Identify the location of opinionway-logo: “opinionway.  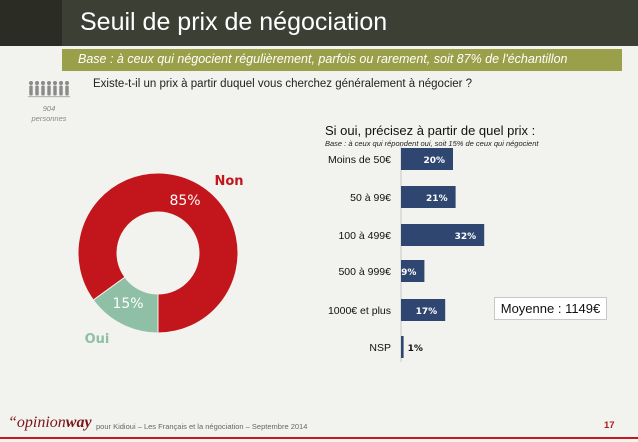
(50, 423).